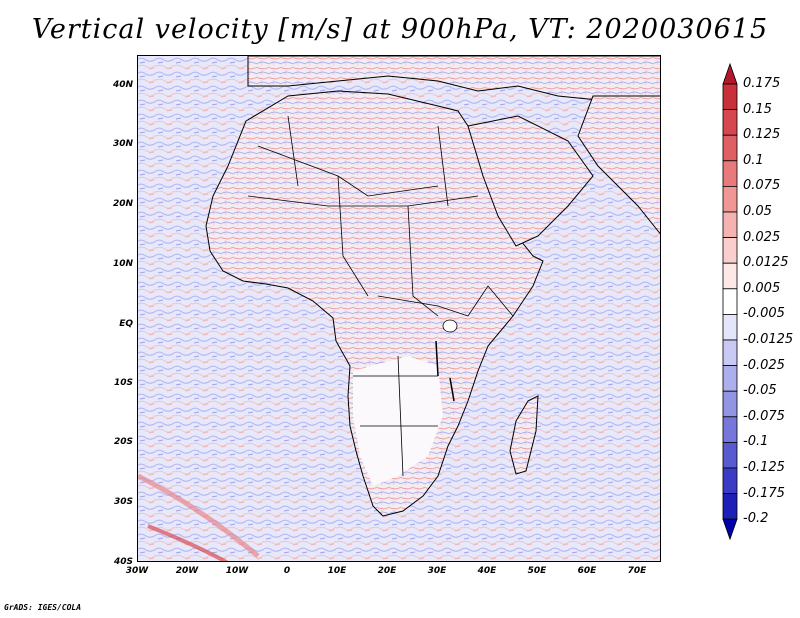 This screenshot has width=800, height=618. I want to click on lon-label-10e: 10E, so click(337, 571).